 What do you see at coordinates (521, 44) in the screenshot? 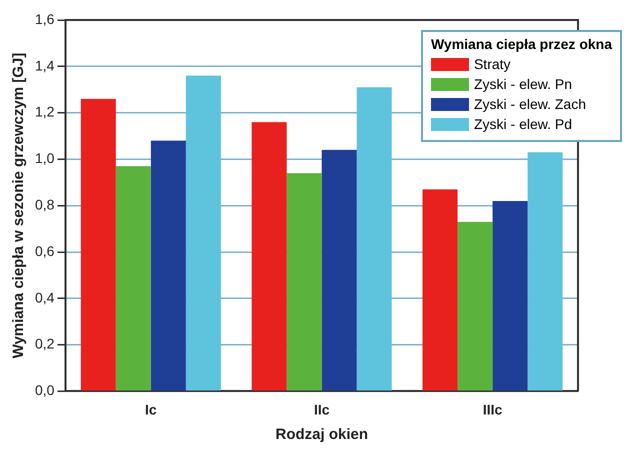
I see `legend-title: Wymiana ciepła przez okna` at bounding box center [521, 44].